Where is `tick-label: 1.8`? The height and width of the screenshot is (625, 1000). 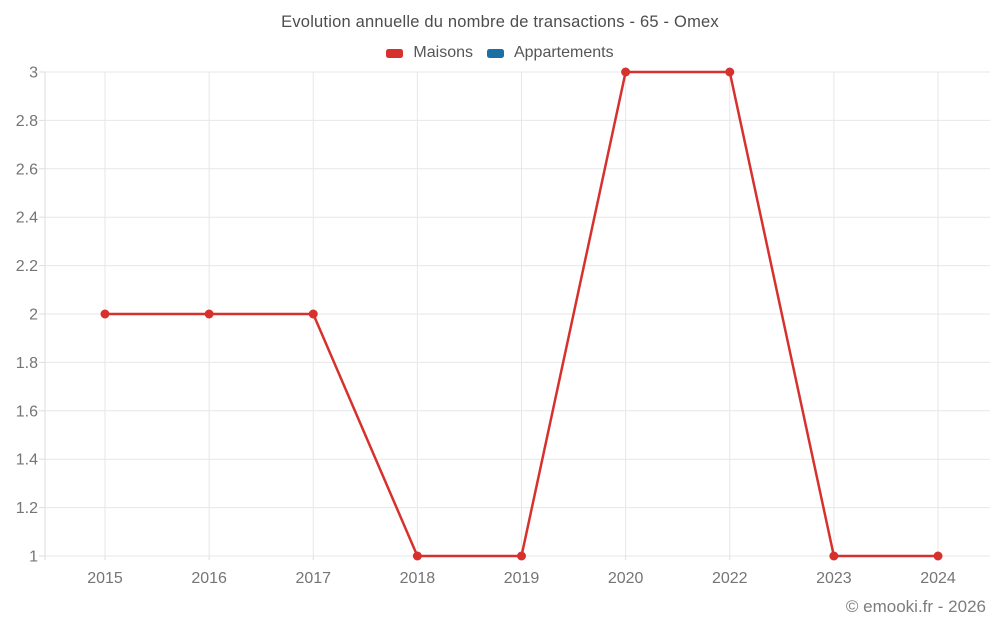
tick-label: 1.8 is located at coordinates (27, 363).